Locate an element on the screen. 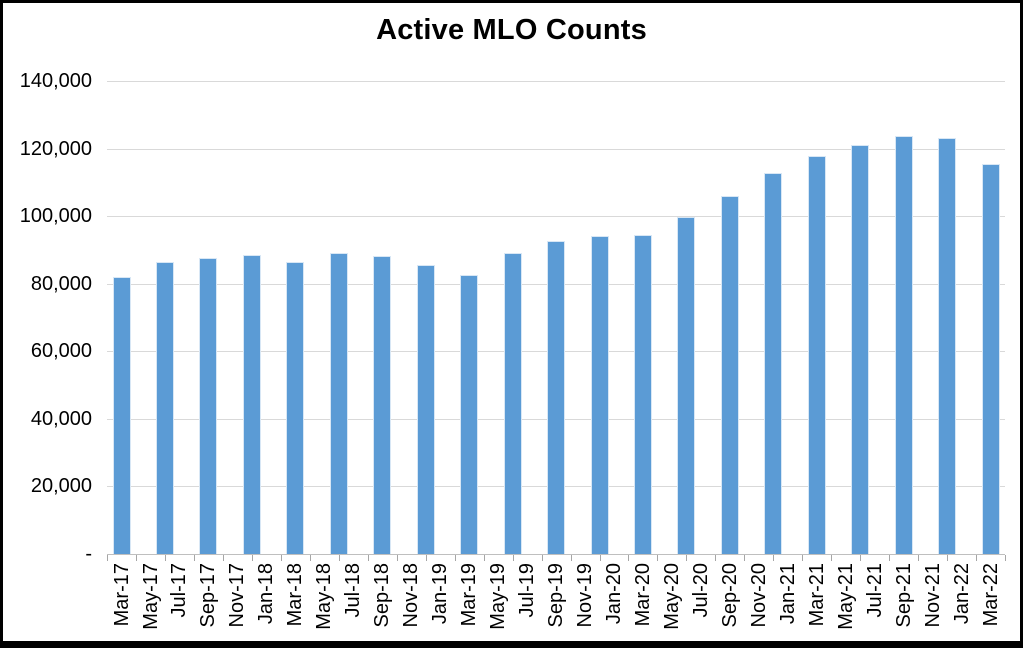  x-axis-label-text: Nov-18 is located at coordinates (411, 595).